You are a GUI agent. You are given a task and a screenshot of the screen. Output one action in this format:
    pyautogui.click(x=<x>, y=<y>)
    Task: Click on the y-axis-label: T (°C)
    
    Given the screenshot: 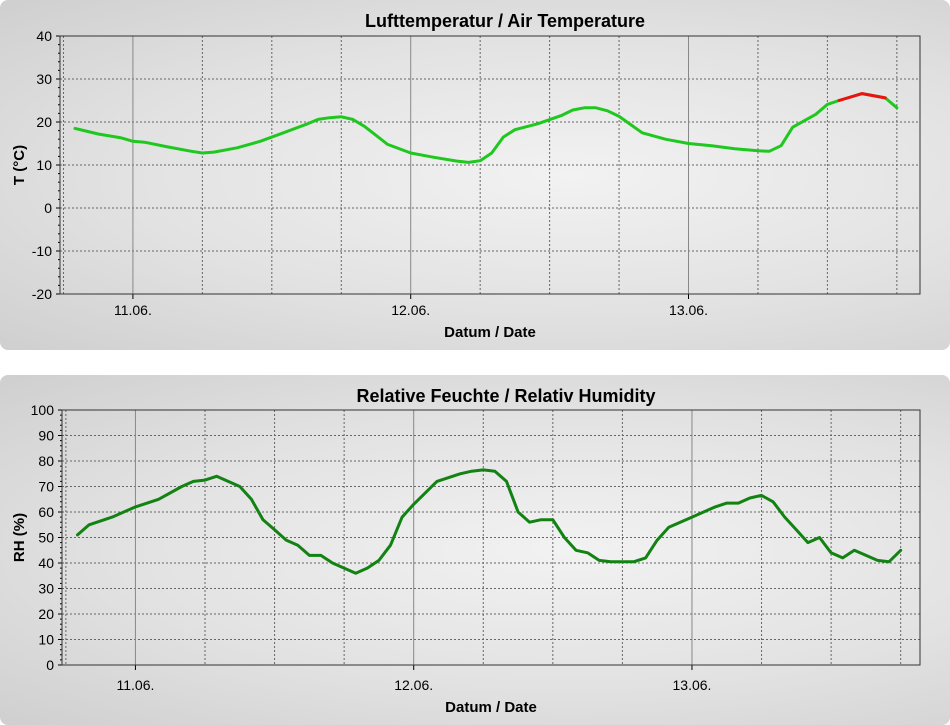 What is the action you would take?
    pyautogui.click(x=19, y=165)
    